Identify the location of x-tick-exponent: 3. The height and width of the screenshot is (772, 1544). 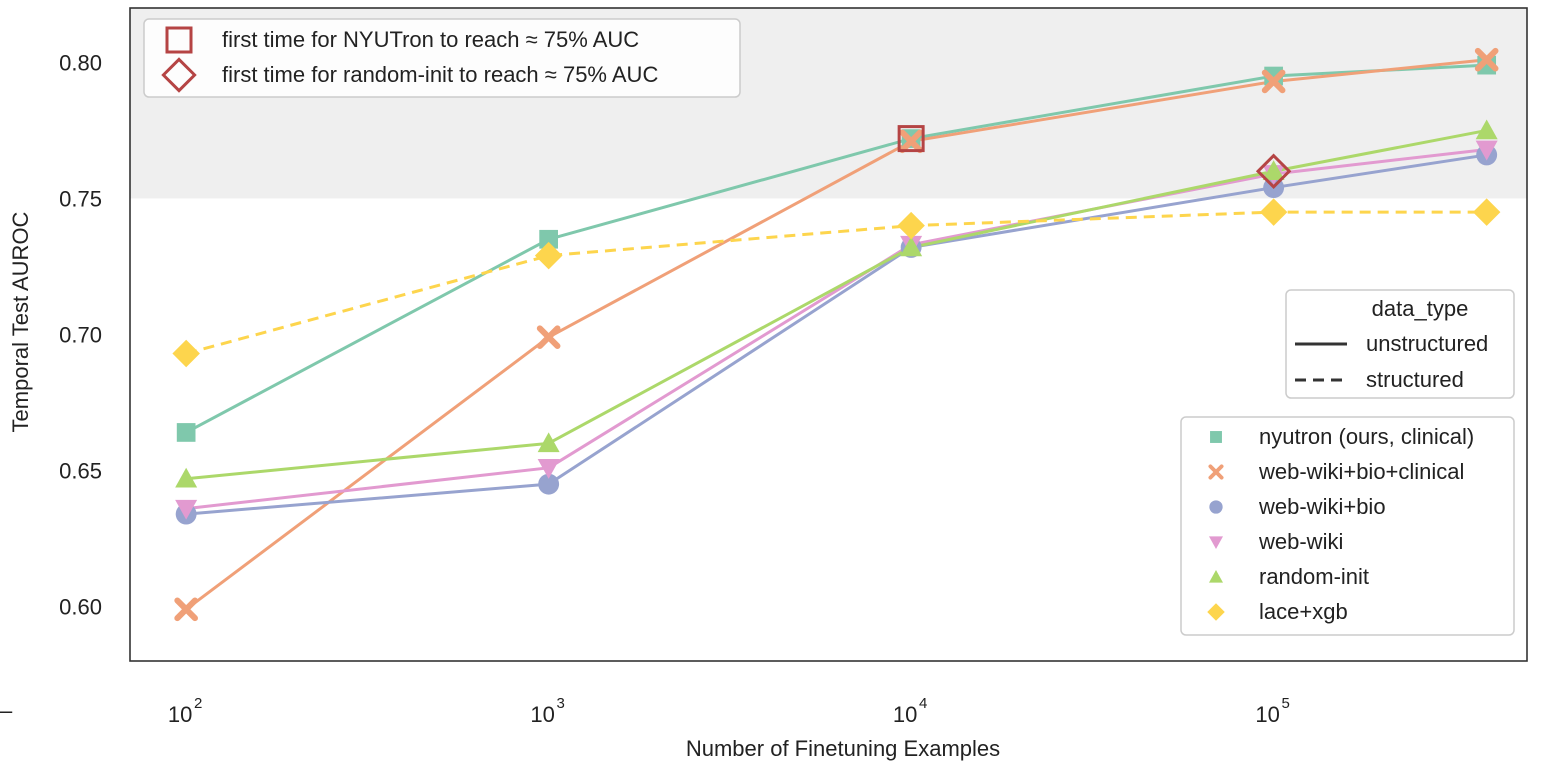
(560, 703).